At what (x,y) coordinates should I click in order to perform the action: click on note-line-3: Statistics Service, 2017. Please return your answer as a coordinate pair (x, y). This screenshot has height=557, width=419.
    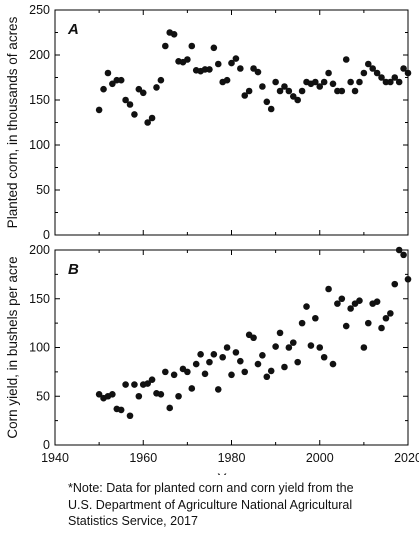
    Looking at the image, I should click on (133, 521).